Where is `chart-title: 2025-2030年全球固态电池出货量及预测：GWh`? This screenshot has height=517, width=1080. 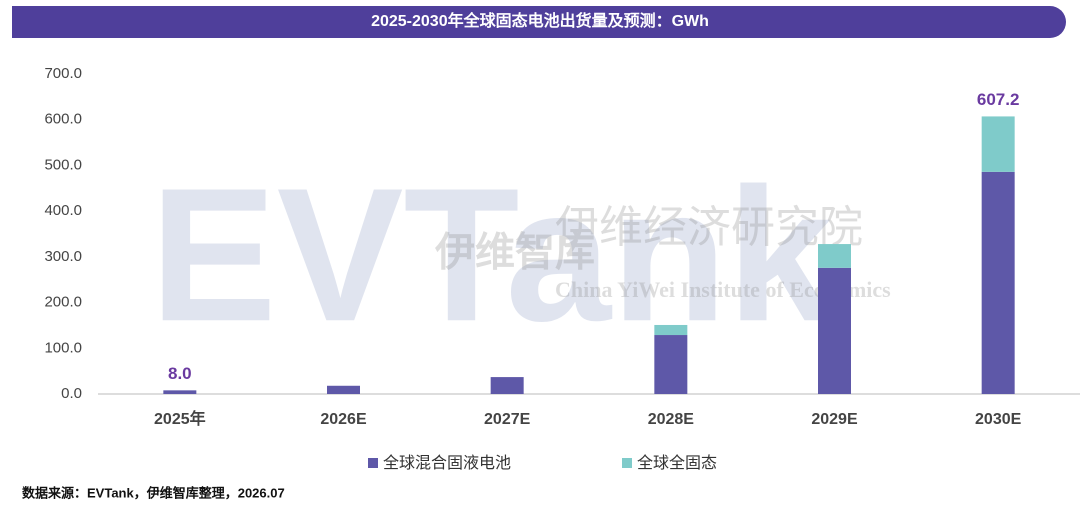 chart-title: 2025-2030年全球固态电池出货量及预测：GWh is located at coordinates (540, 20).